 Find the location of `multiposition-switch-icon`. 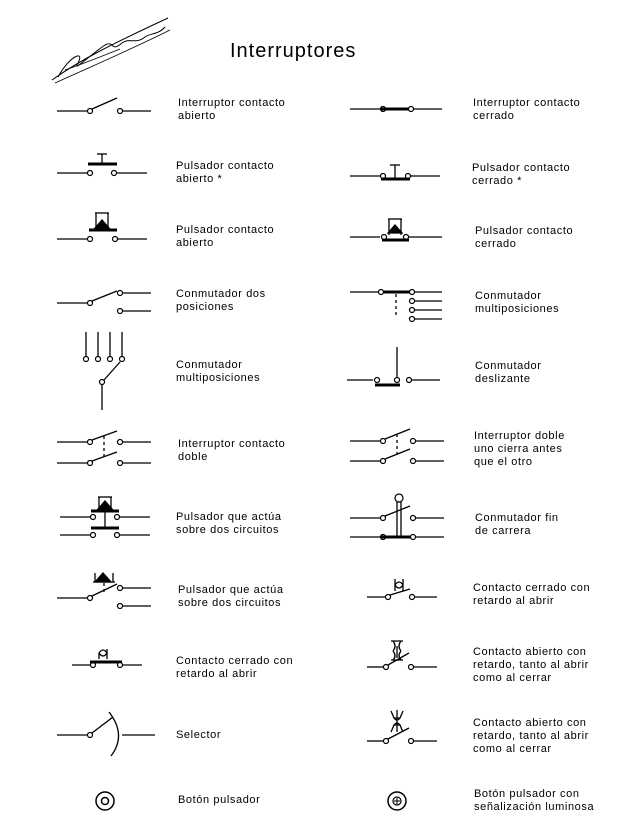

multiposition-switch-icon is located at coordinates (396, 305).